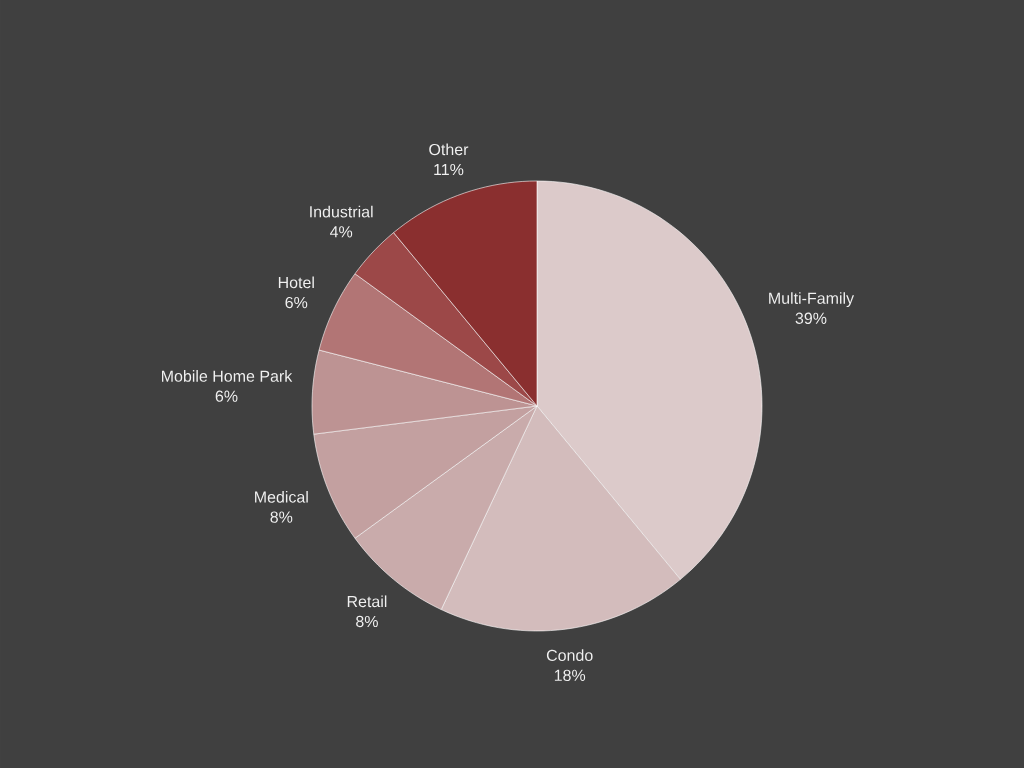  Describe the element at coordinates (570, 675) in the screenshot. I see `data-label: 18%` at that location.